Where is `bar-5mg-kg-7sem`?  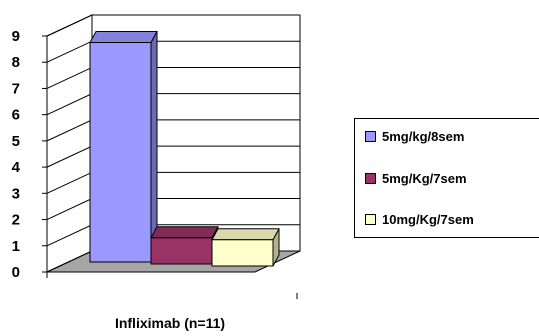
bar-5mg-kg-7sem is located at coordinates (184, 245).